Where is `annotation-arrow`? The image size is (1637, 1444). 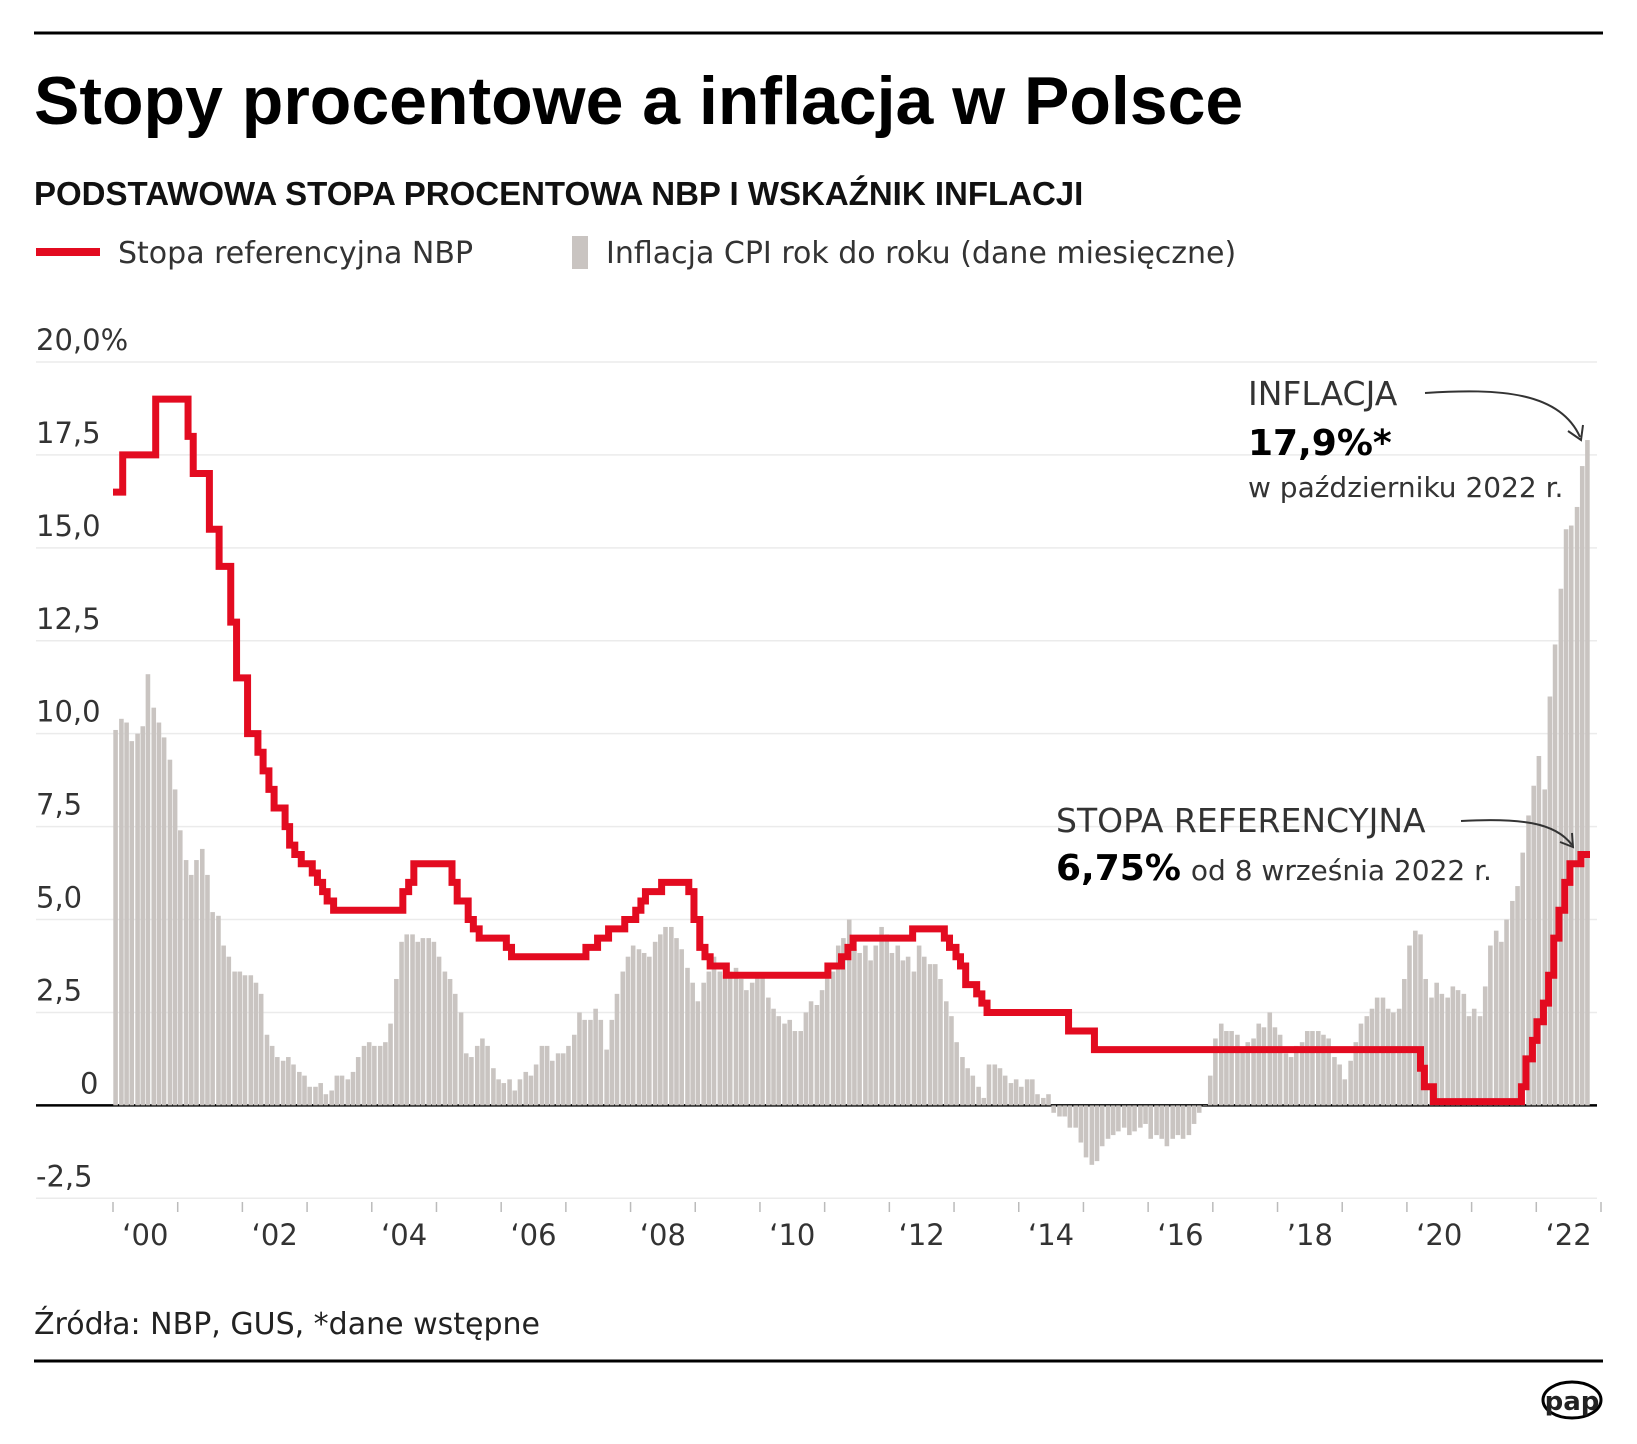 annotation-arrow is located at coordinates (1516, 832).